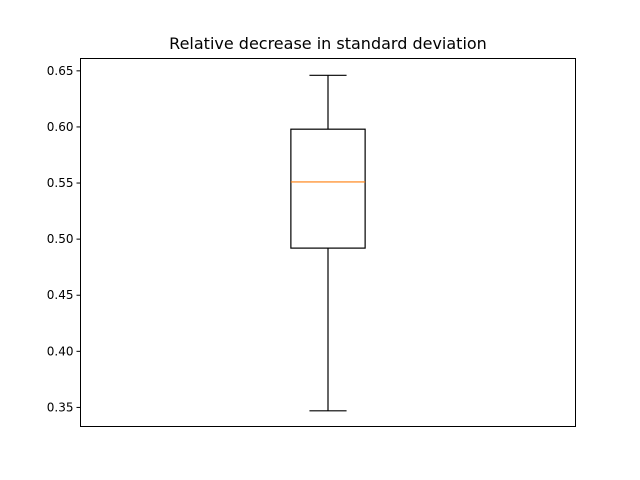 The height and width of the screenshot is (480, 640). I want to click on y-tick-label: 0.65, so click(60, 71).